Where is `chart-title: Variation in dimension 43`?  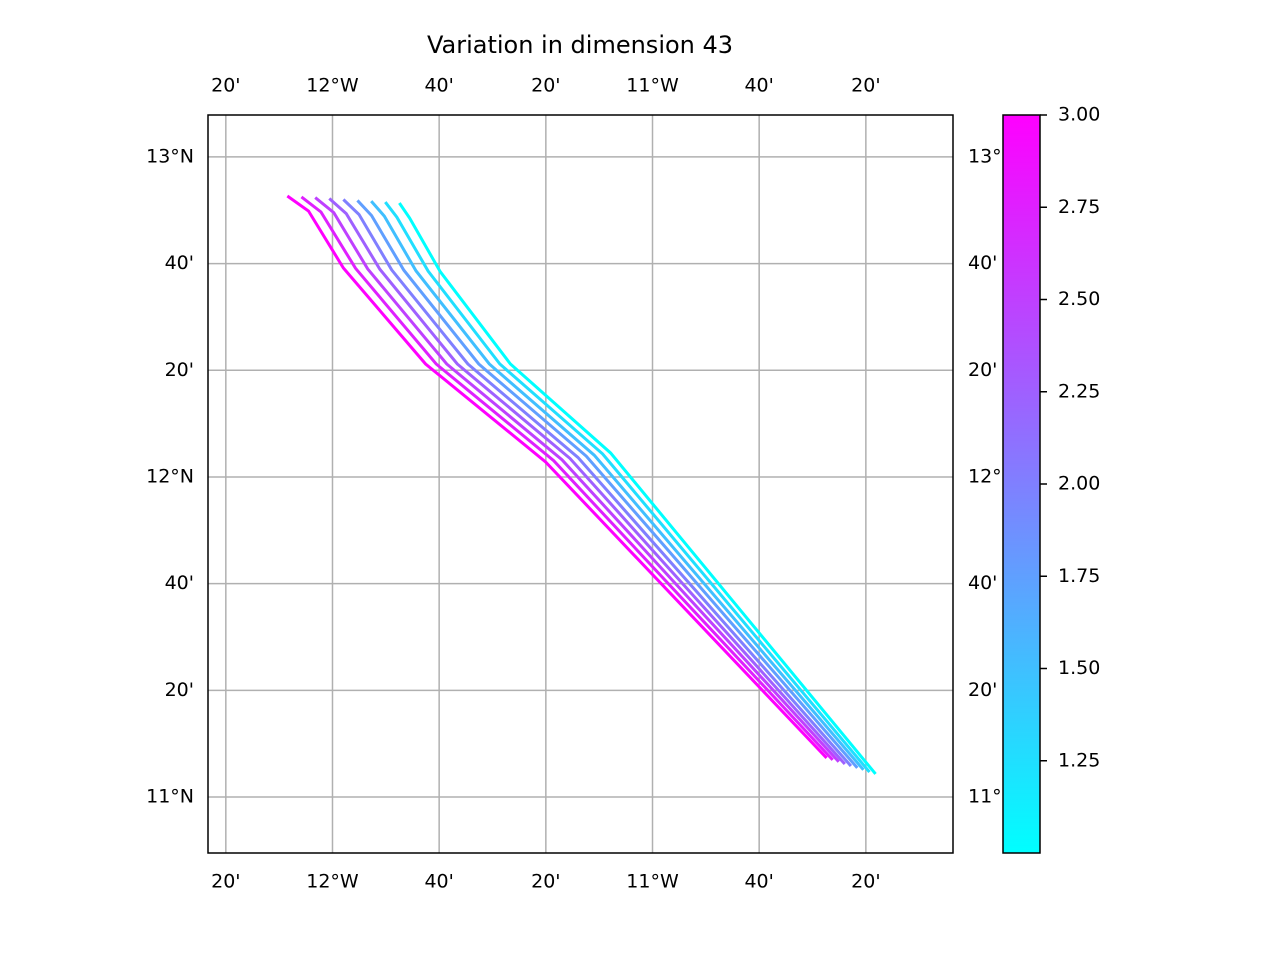
chart-title: Variation in dimension 43 is located at coordinates (580, 45).